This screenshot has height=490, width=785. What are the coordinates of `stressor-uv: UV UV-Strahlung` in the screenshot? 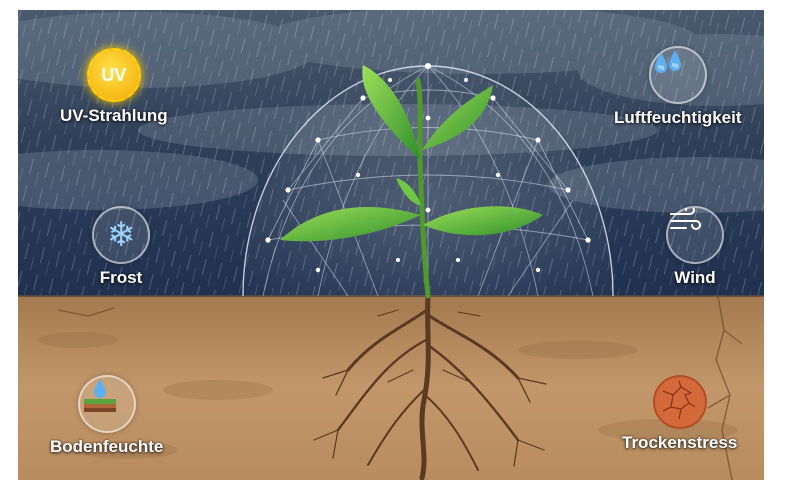 It's located at (114, 87).